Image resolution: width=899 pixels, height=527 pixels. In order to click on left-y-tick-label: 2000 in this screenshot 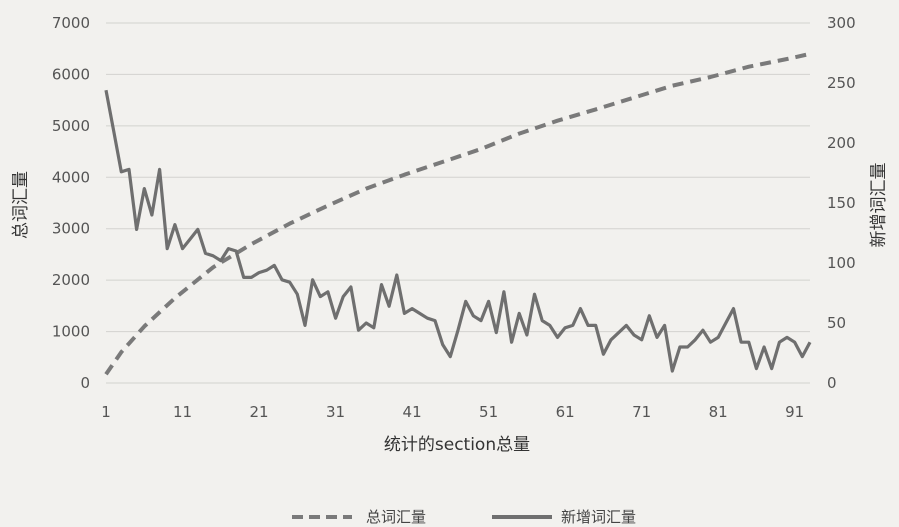, I will do `click(71, 280)`.